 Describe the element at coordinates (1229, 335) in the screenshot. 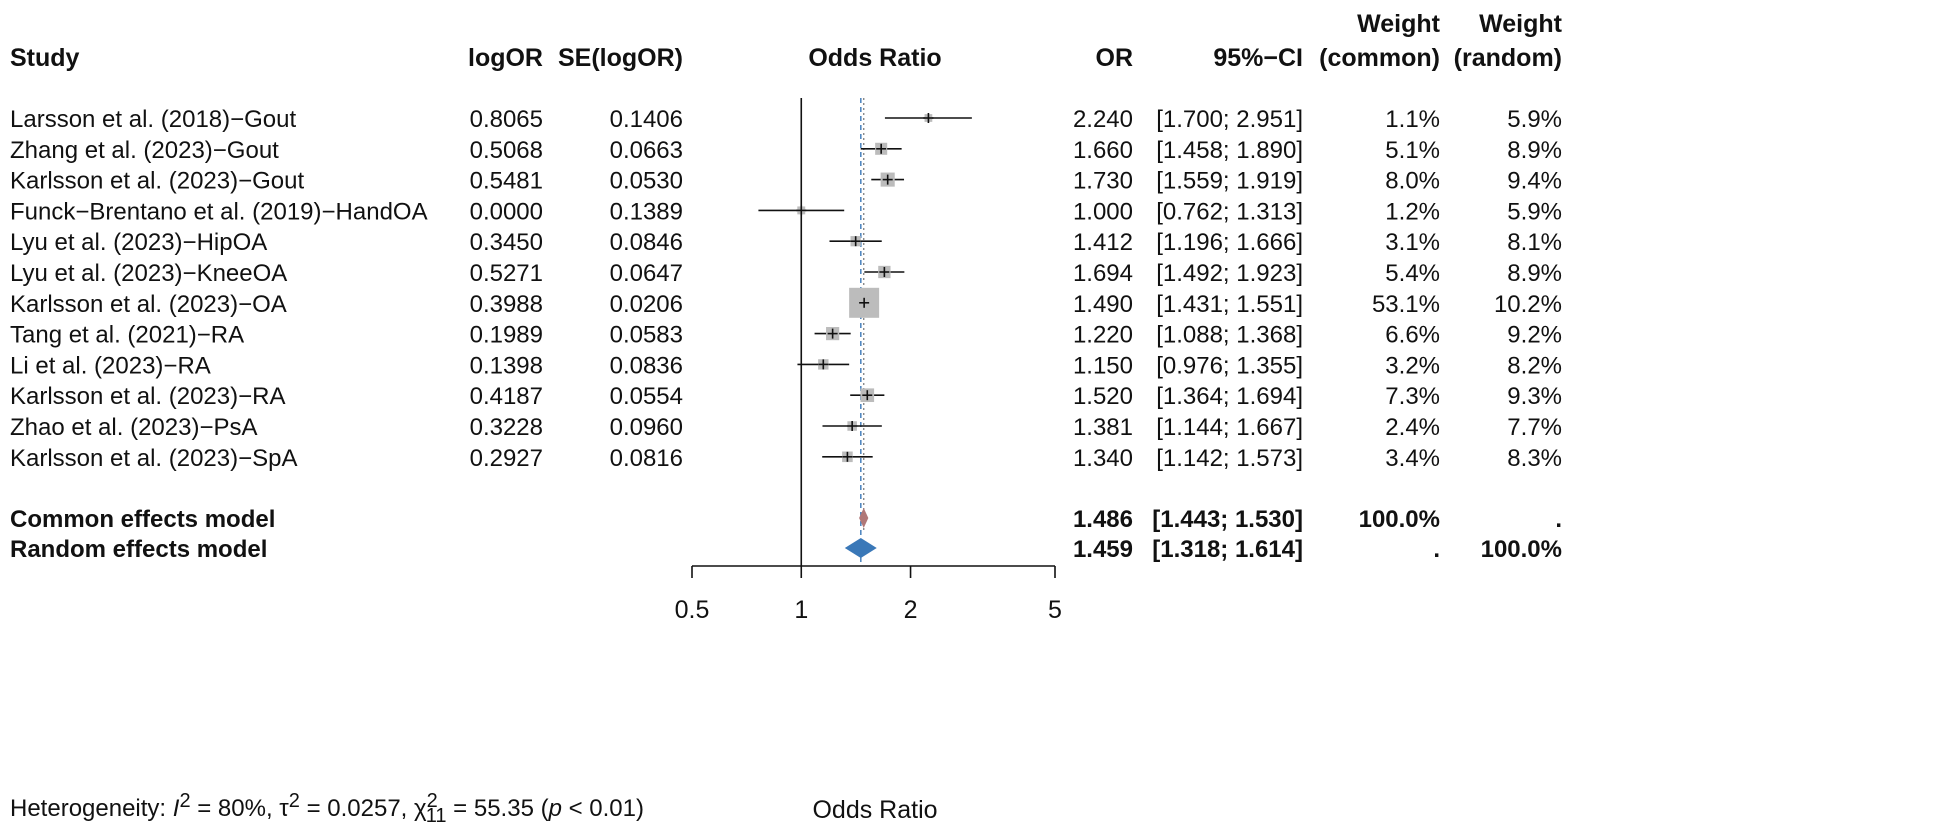

I see `ci-value: [1.088; 1.368]` at that location.